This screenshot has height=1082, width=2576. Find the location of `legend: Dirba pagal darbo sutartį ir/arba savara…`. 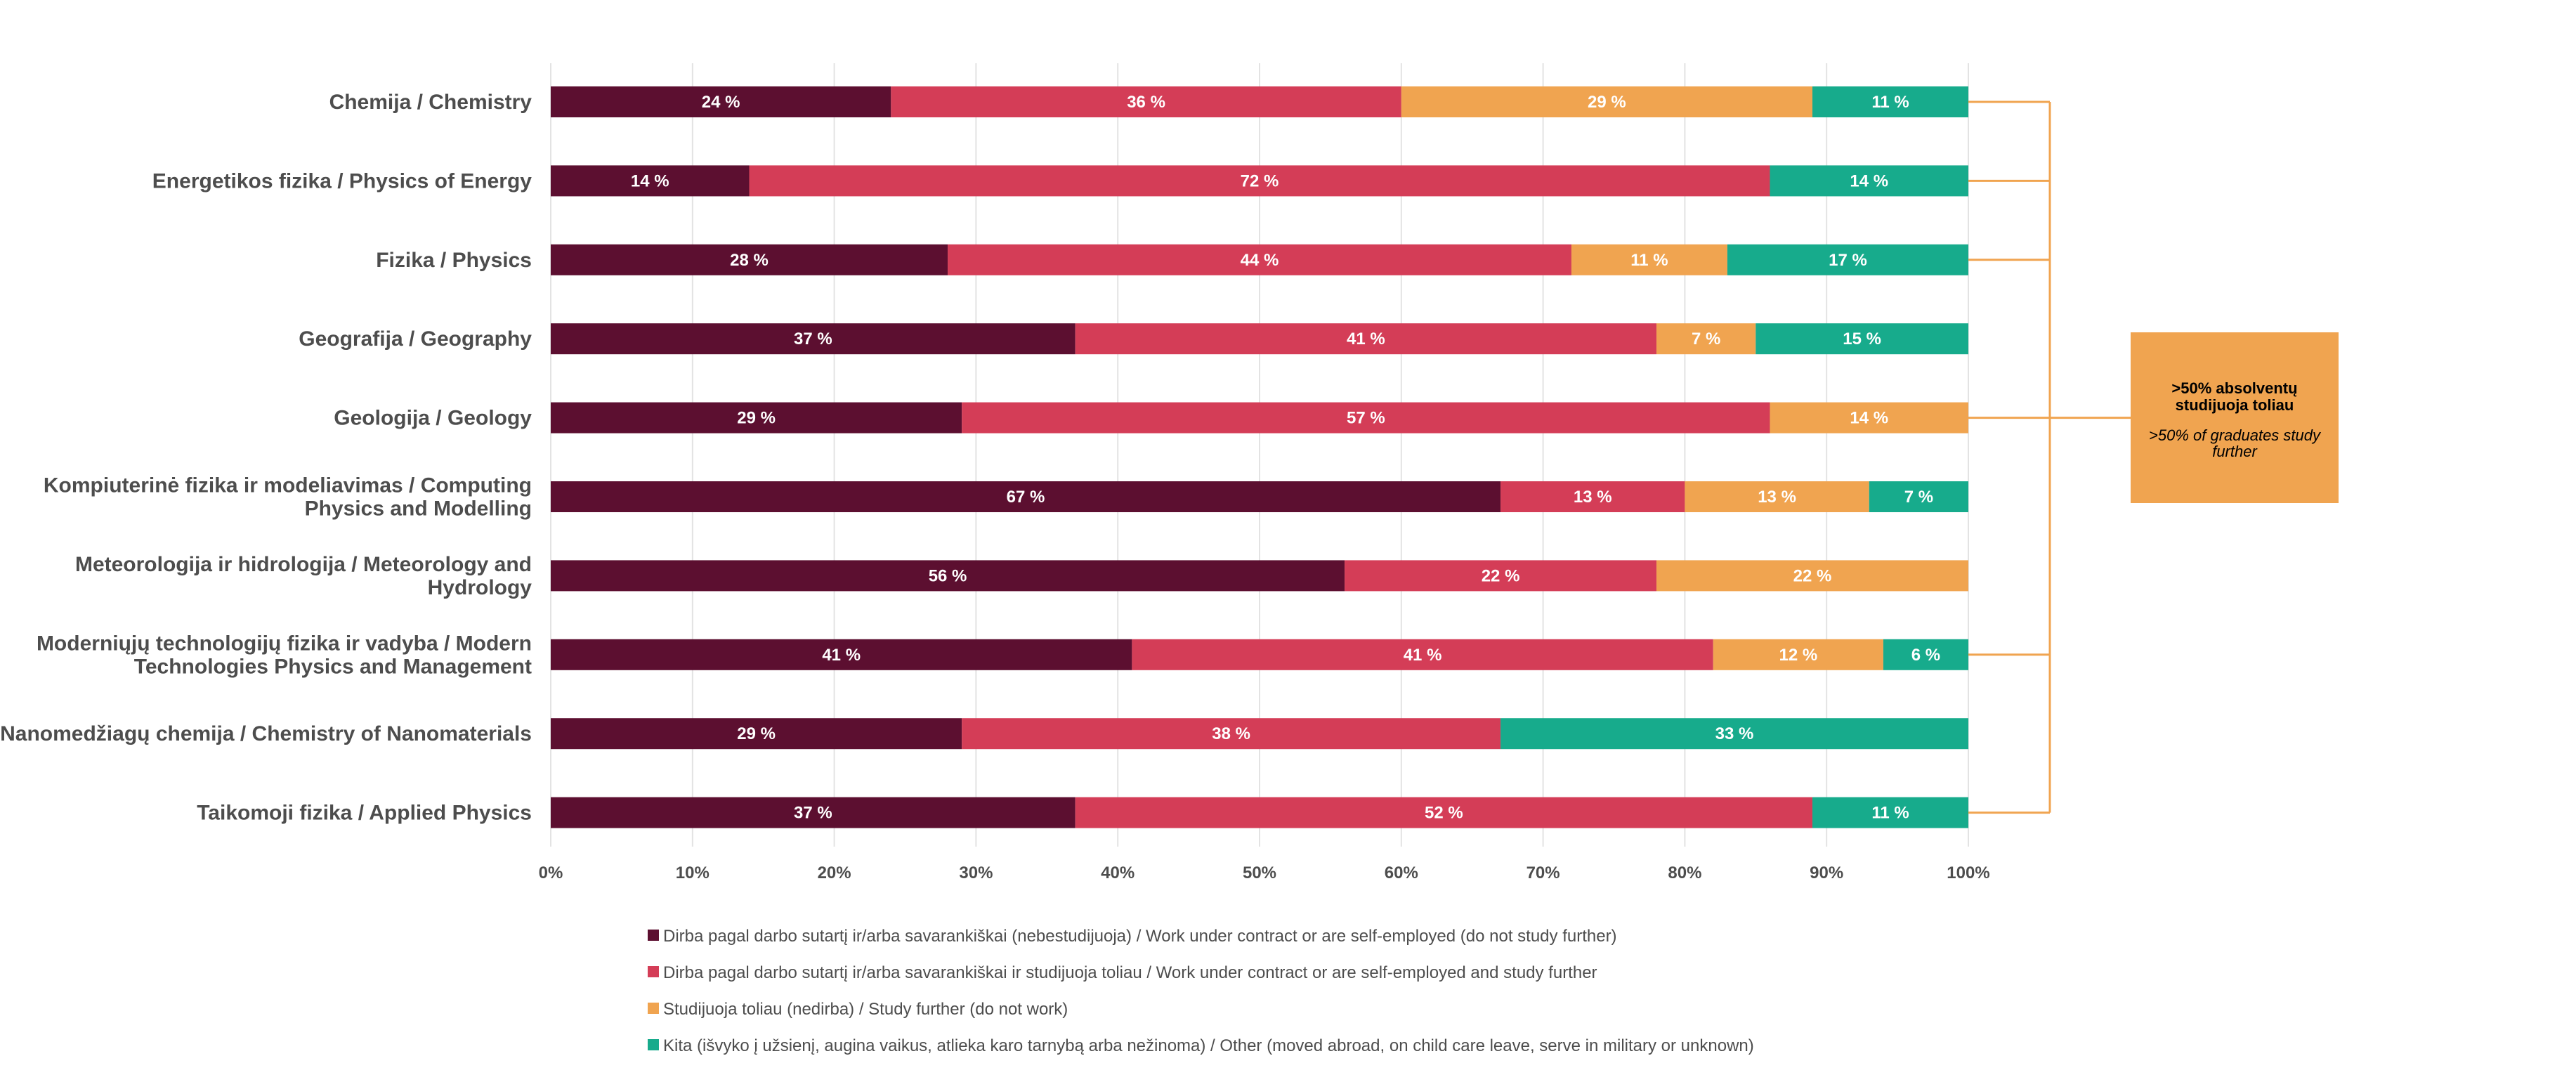

legend: Dirba pagal darbo sutartį ir/arba savara… is located at coordinates (1201, 991).